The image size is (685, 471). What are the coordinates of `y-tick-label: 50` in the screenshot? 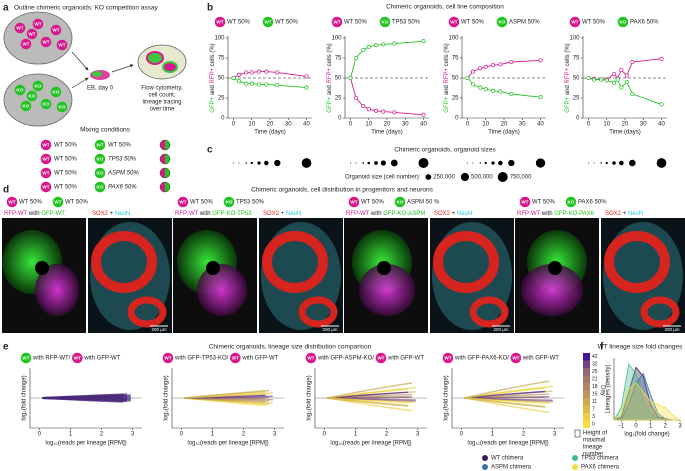 It's located at (338, 79).